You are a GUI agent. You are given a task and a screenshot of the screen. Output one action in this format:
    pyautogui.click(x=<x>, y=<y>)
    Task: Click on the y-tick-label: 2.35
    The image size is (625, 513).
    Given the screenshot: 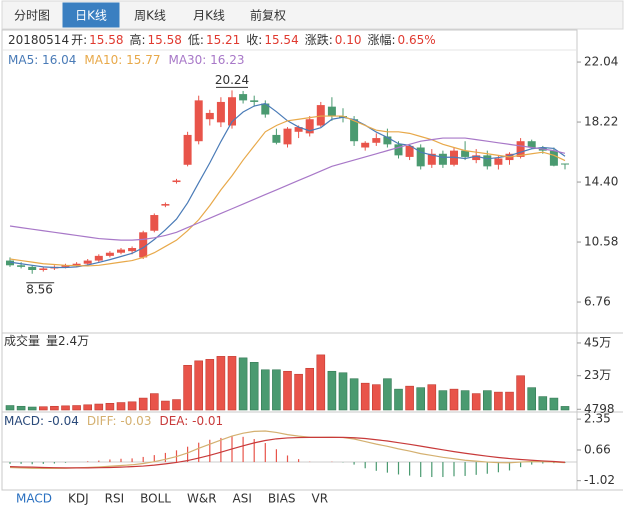 What is the action you would take?
    pyautogui.click(x=597, y=419)
    